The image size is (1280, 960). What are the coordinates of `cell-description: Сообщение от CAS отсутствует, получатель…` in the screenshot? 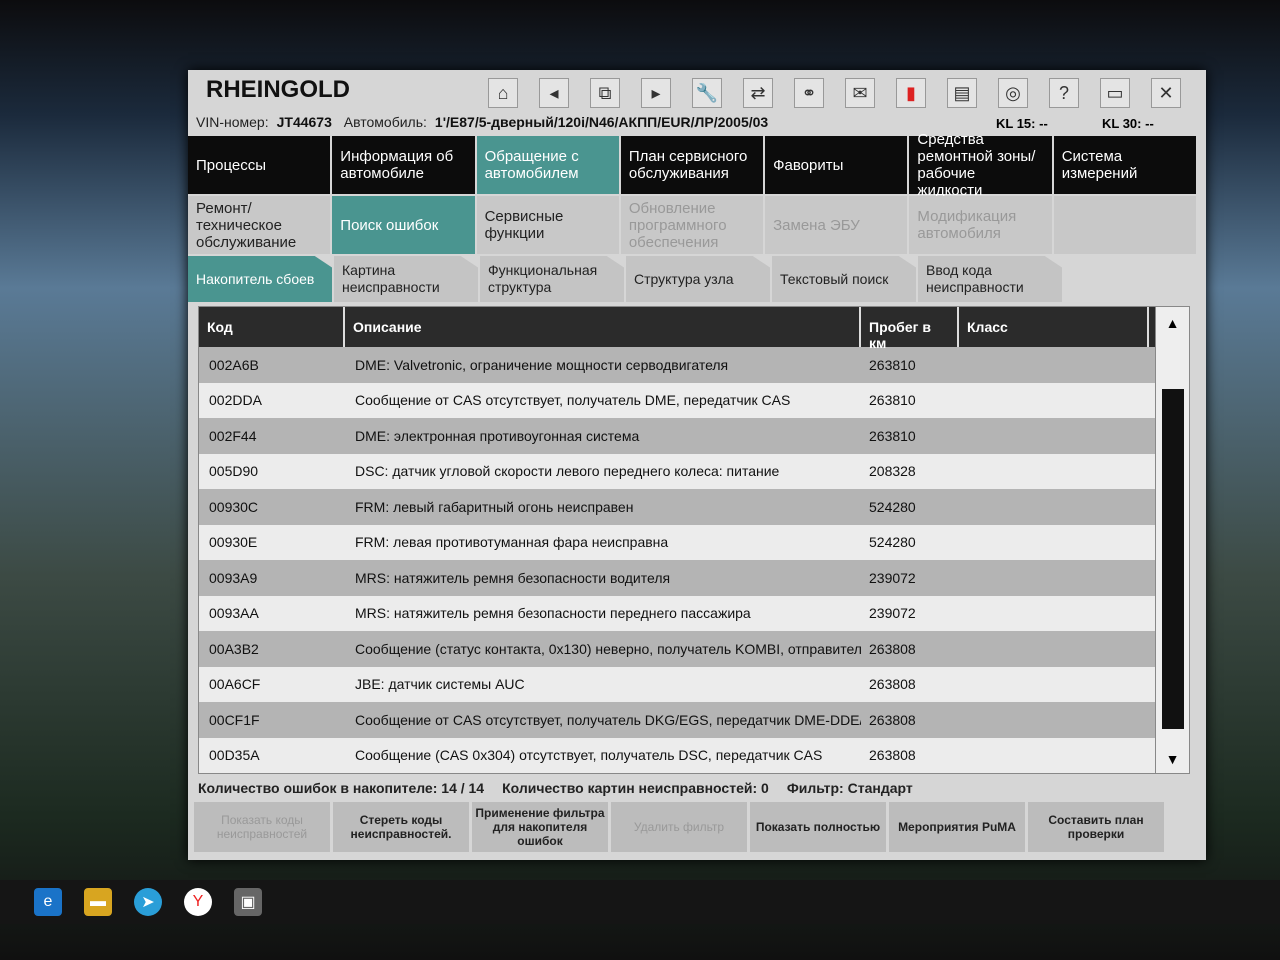 It's located at (573, 400).